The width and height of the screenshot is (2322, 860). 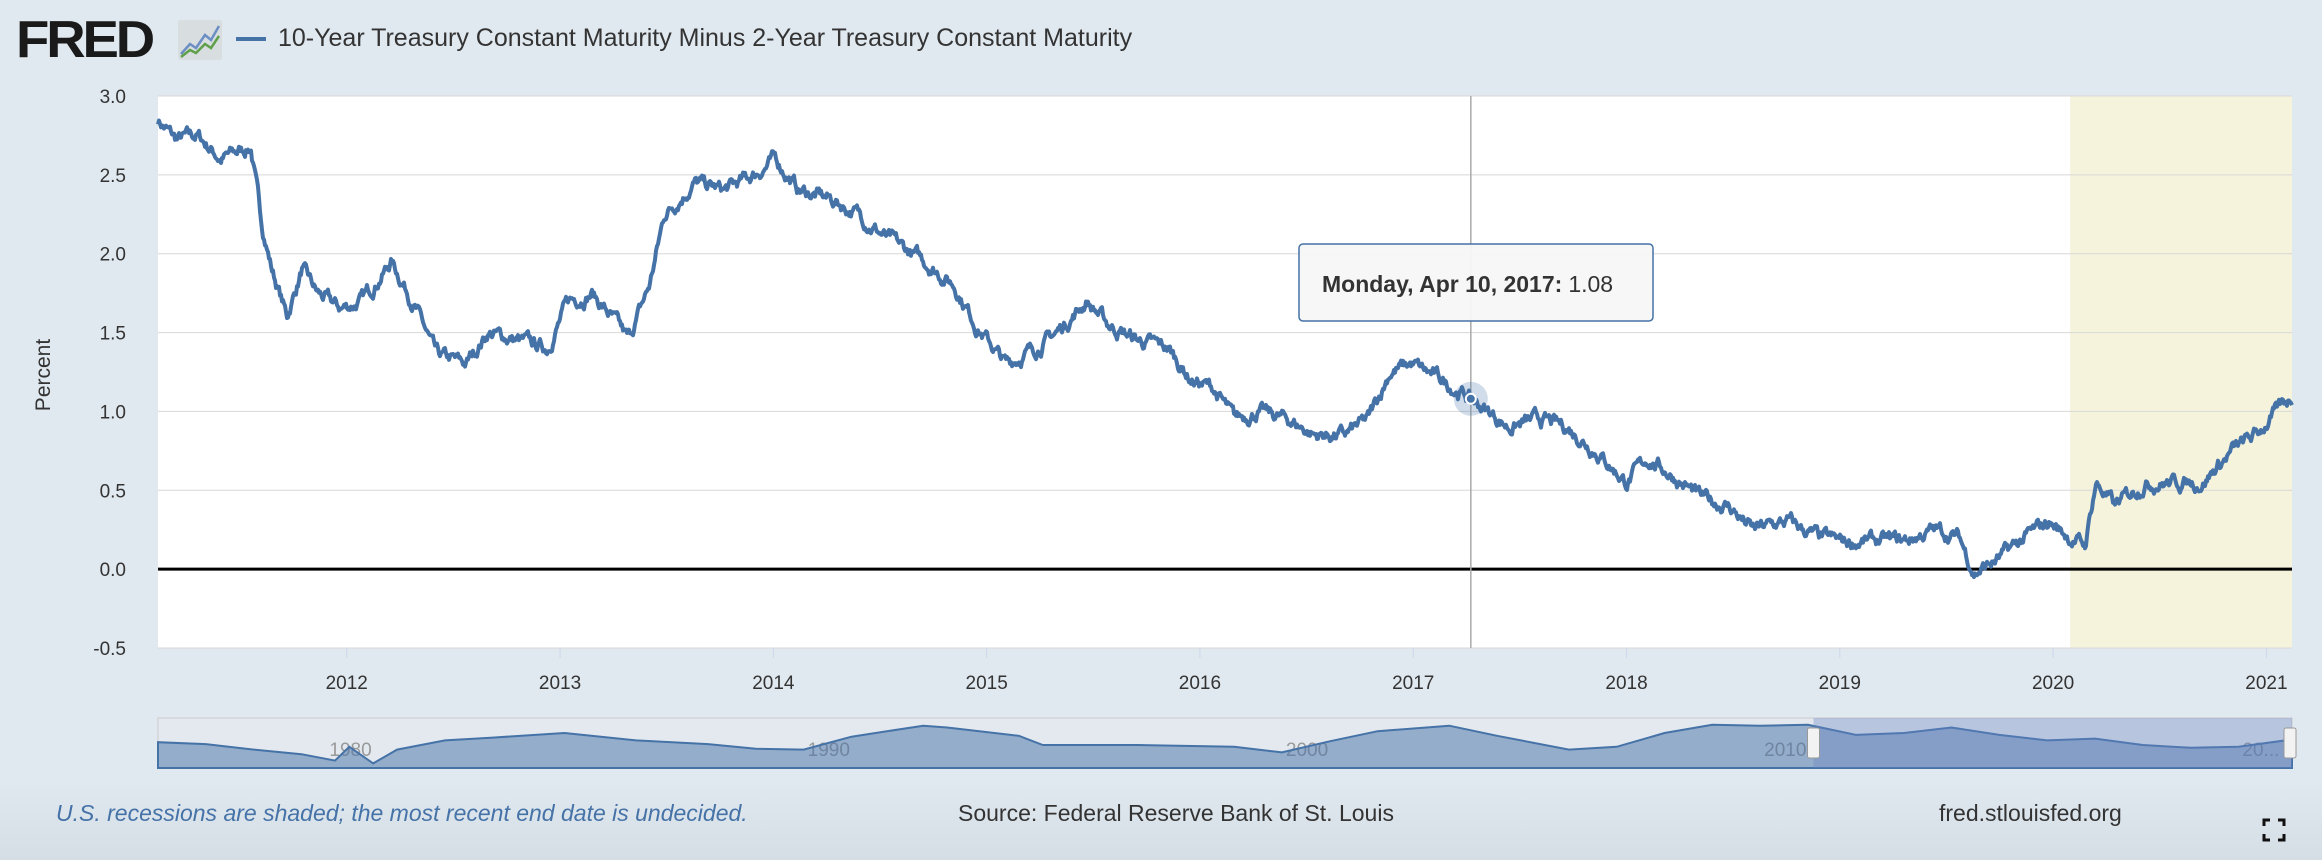 What do you see at coordinates (43, 375) in the screenshot?
I see `y-axis-label: Percent` at bounding box center [43, 375].